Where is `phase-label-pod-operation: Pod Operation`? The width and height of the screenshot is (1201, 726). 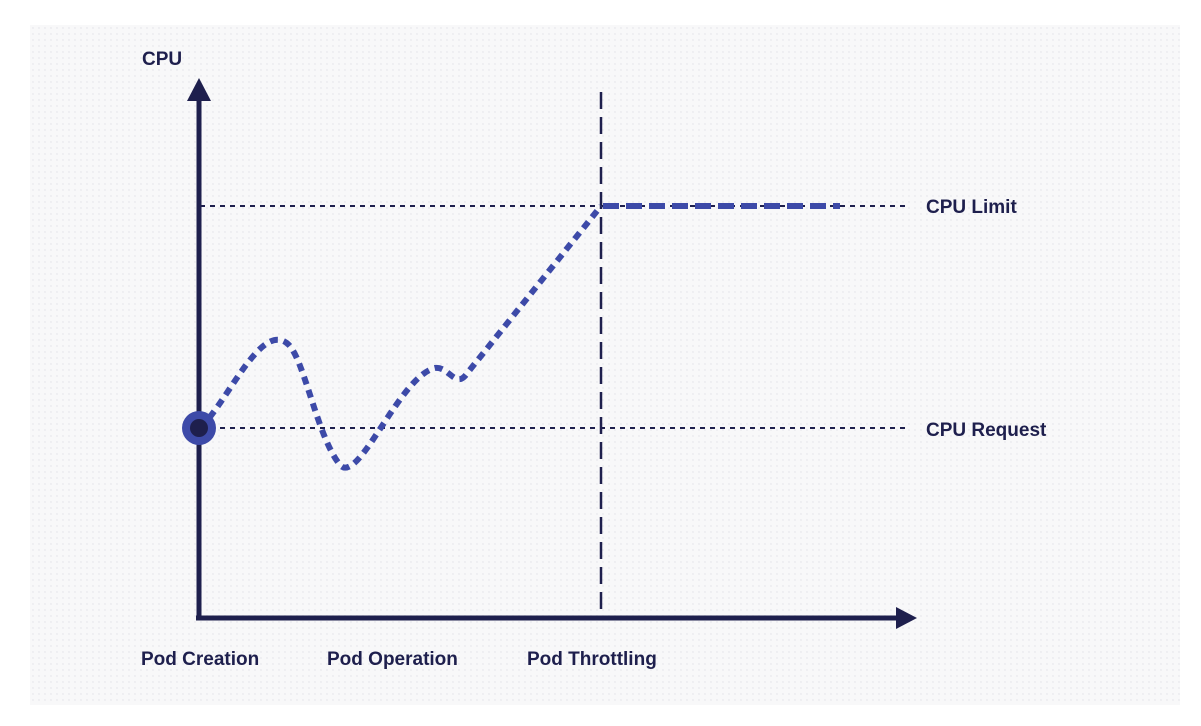
phase-label-pod-operation: Pod Operation is located at coordinates (392, 659).